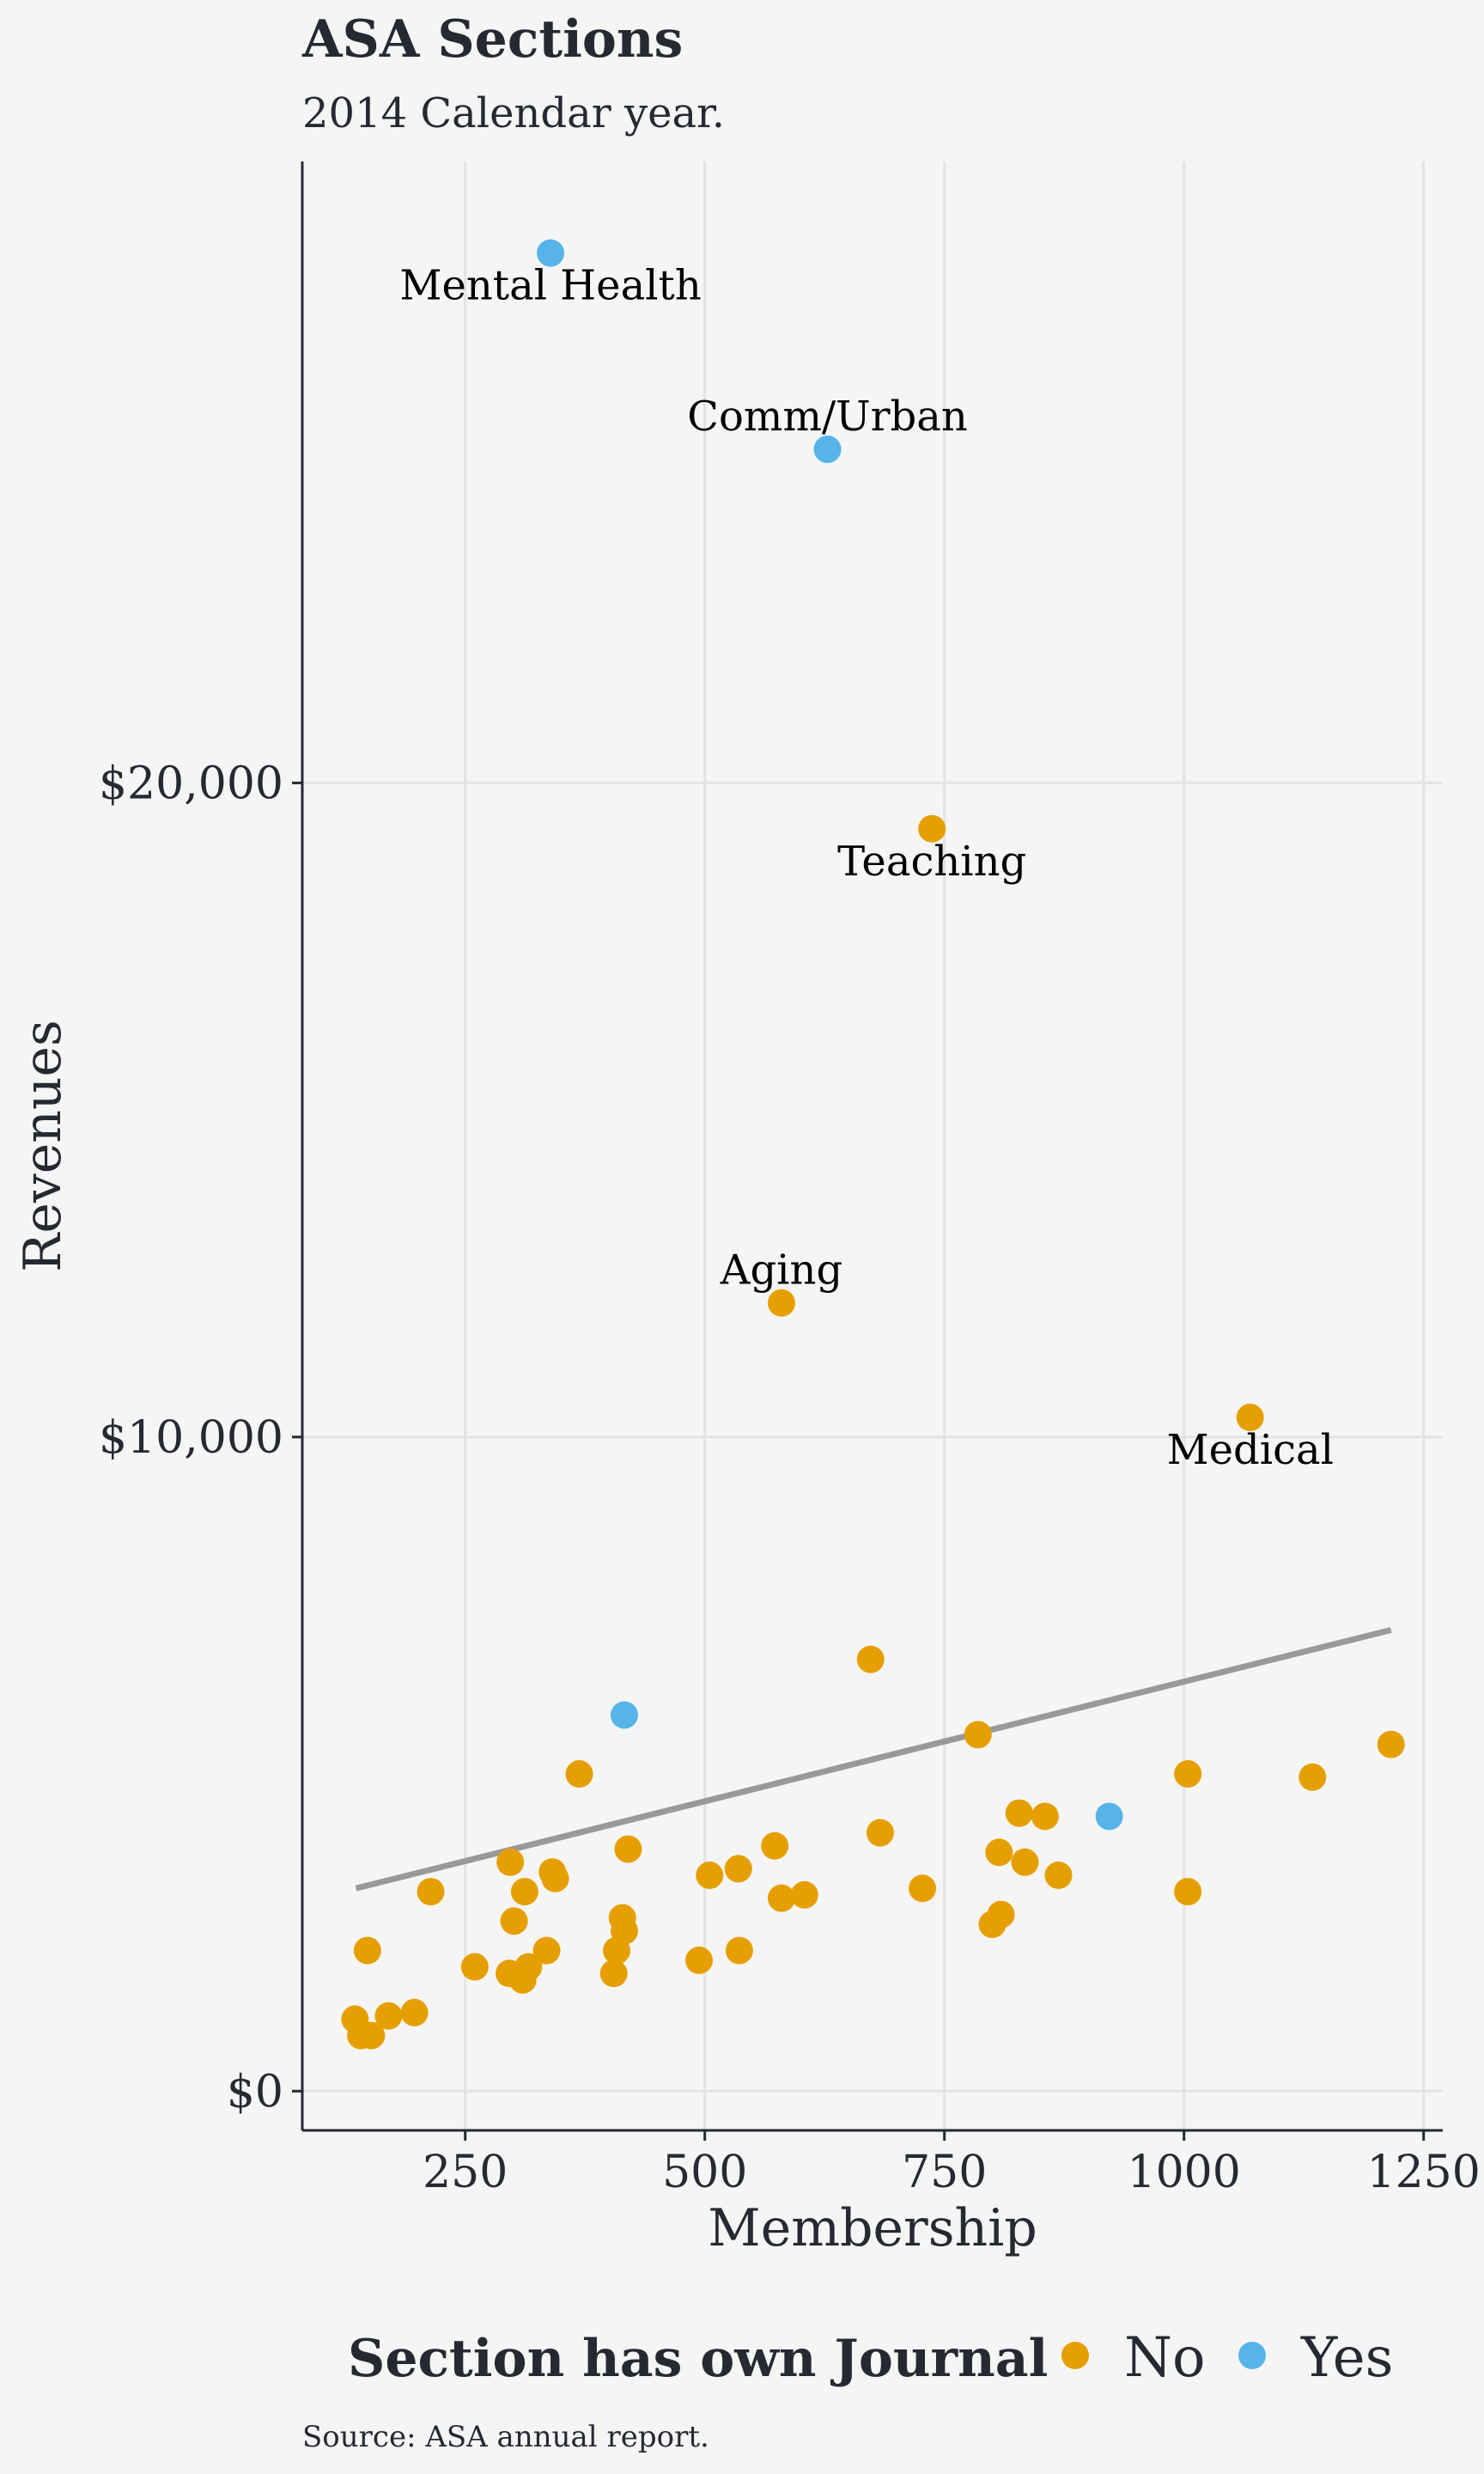 Image resolution: width=1484 pixels, height=2474 pixels. I want to click on legend-swatch-yes, so click(1252, 2355).